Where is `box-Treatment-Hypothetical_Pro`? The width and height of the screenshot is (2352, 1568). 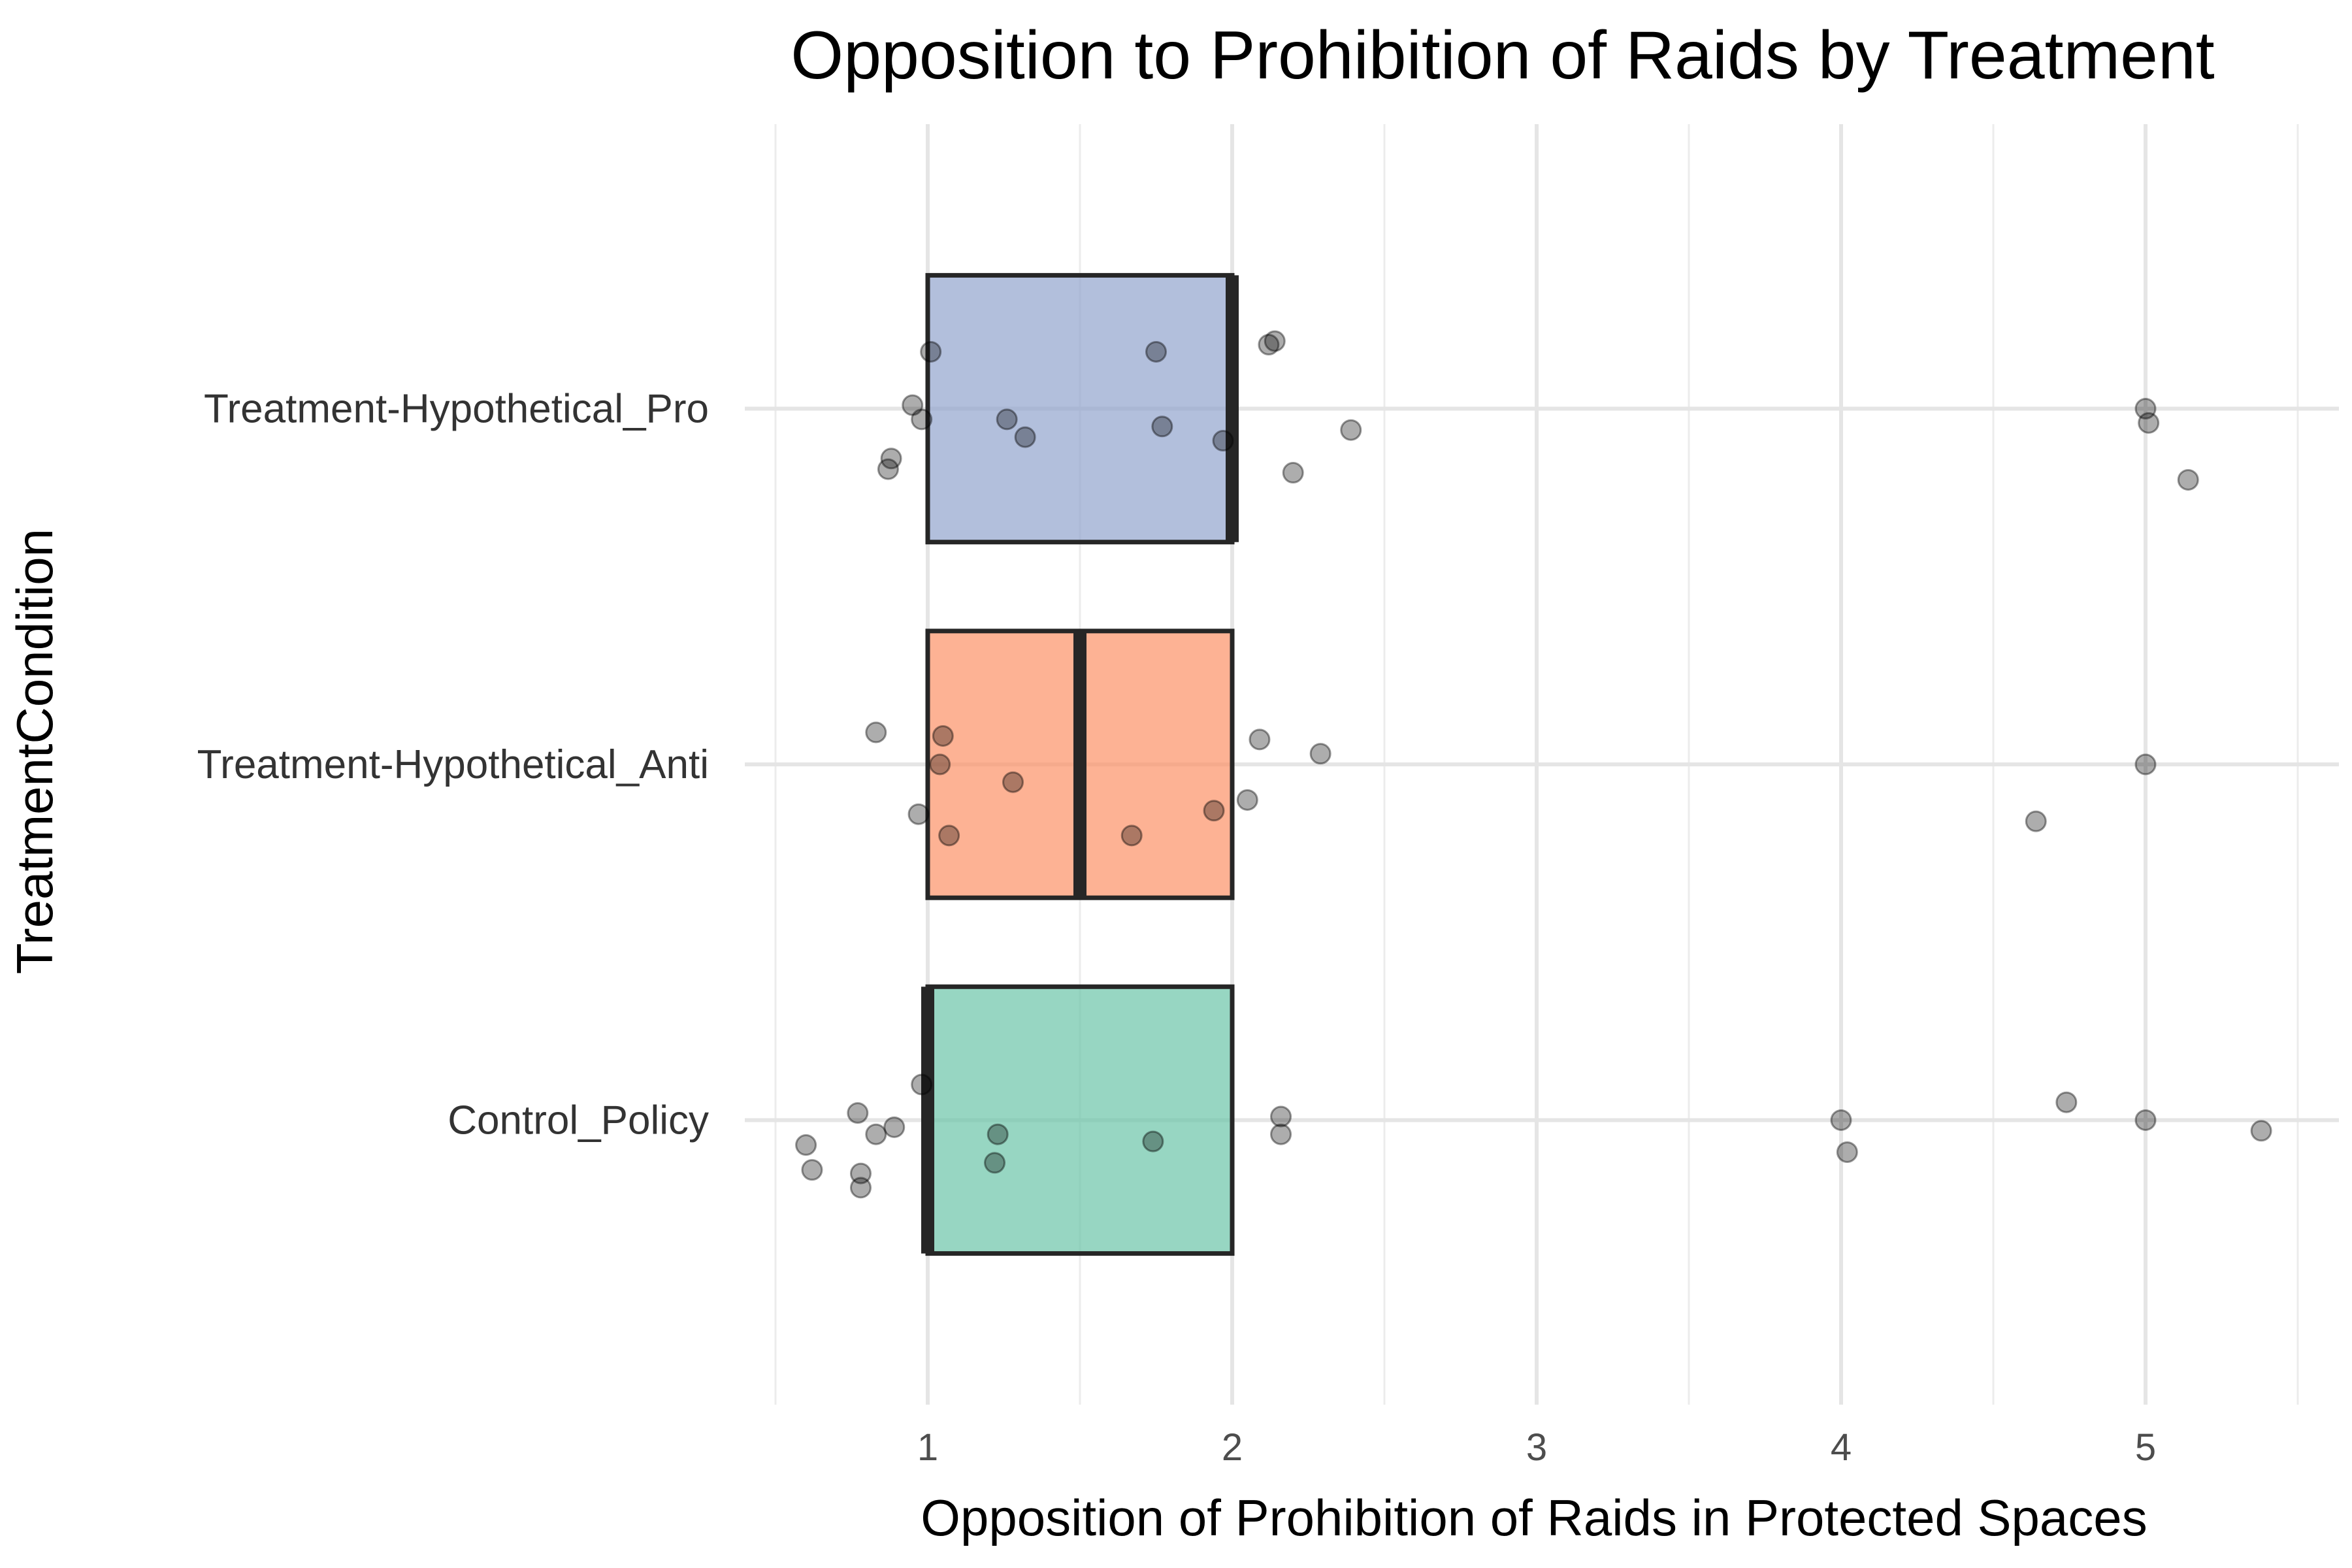 box-Treatment-Hypothetical_Pro is located at coordinates (1080, 408).